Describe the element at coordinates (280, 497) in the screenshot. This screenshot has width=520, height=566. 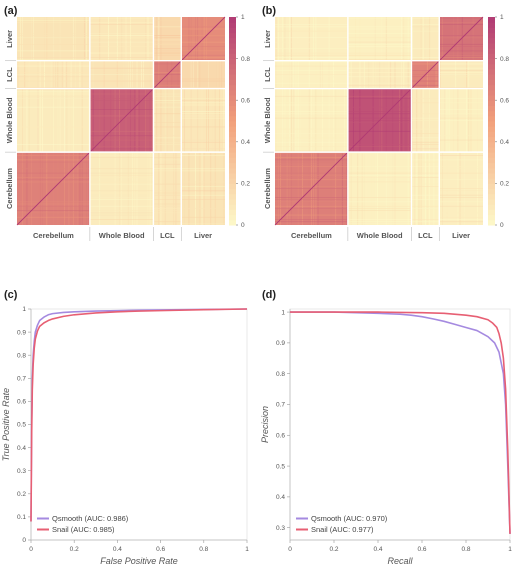
I see `y-tick-label: 0.4` at that location.